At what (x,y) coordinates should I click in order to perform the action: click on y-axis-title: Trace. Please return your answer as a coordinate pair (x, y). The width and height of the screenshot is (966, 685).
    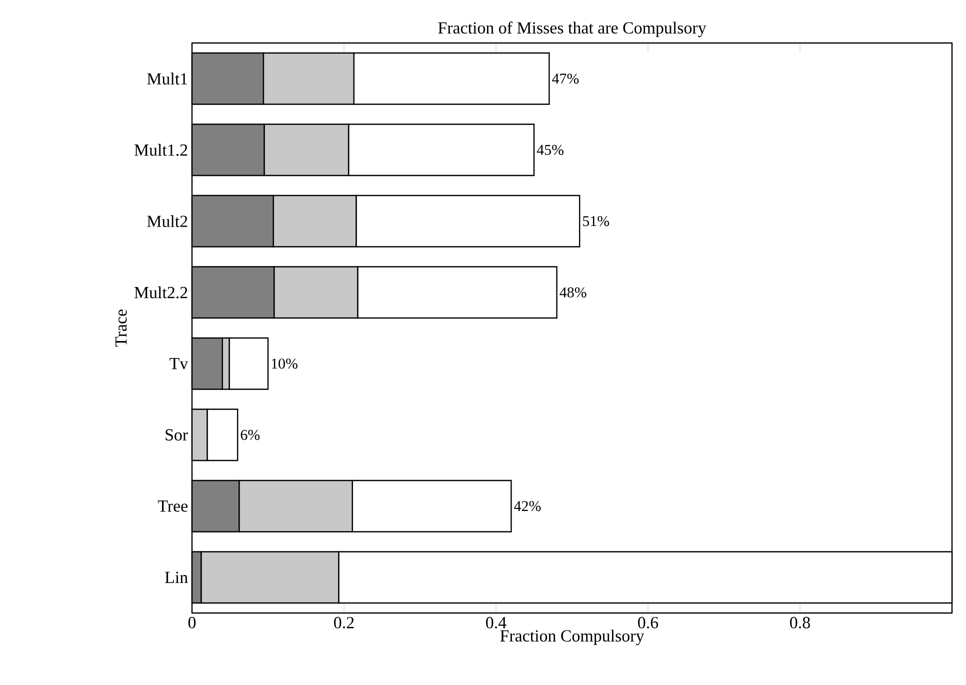
    Looking at the image, I should click on (121, 328).